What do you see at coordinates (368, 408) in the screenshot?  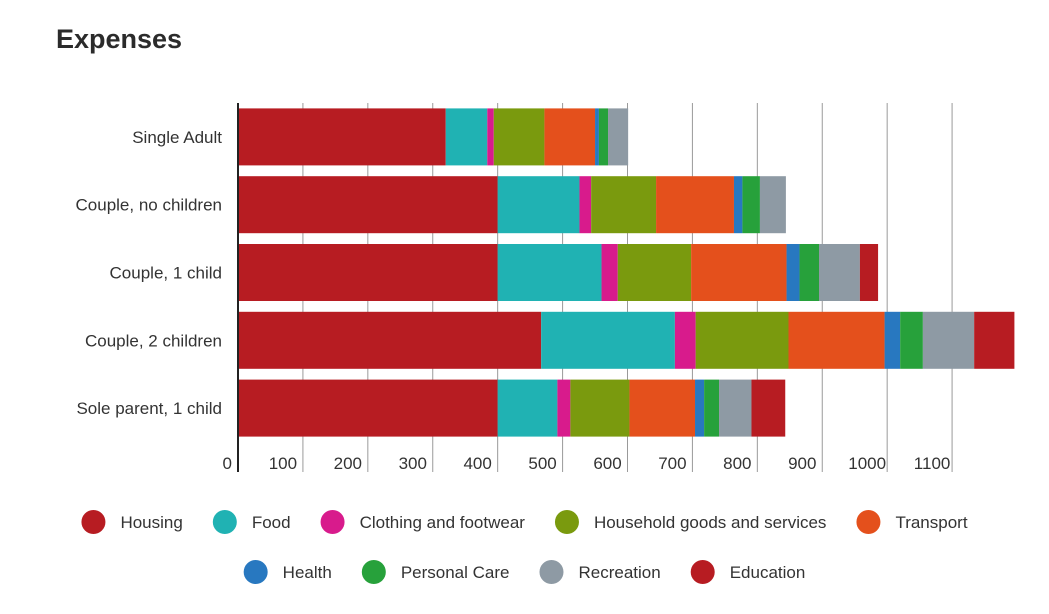 I see `bar-sole-parent-1-child-housing` at bounding box center [368, 408].